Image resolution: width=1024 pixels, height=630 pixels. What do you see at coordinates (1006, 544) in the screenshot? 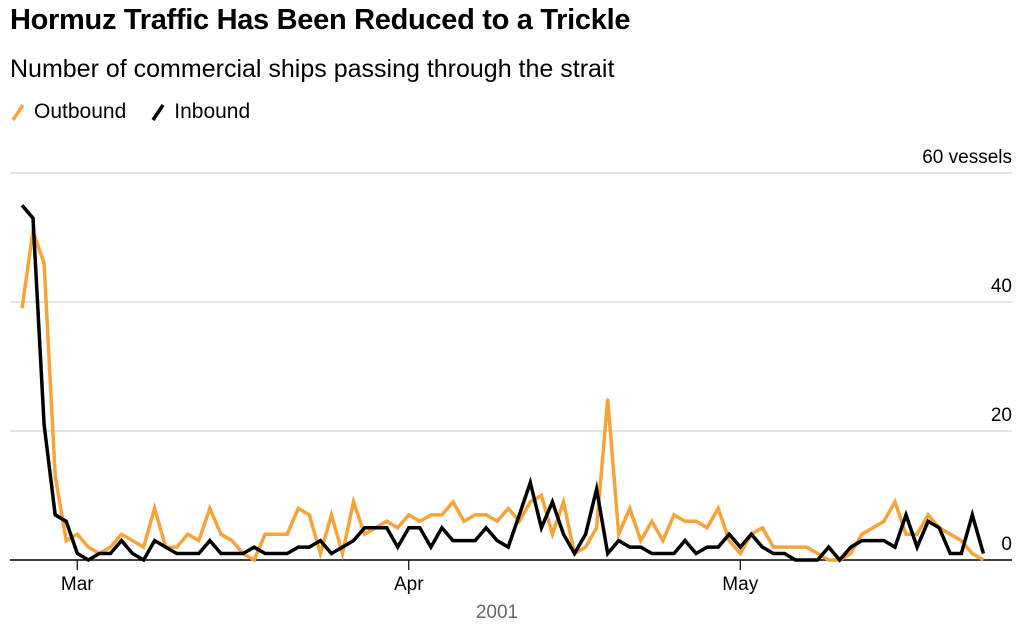
I see `y-tick-label-0: 0` at bounding box center [1006, 544].